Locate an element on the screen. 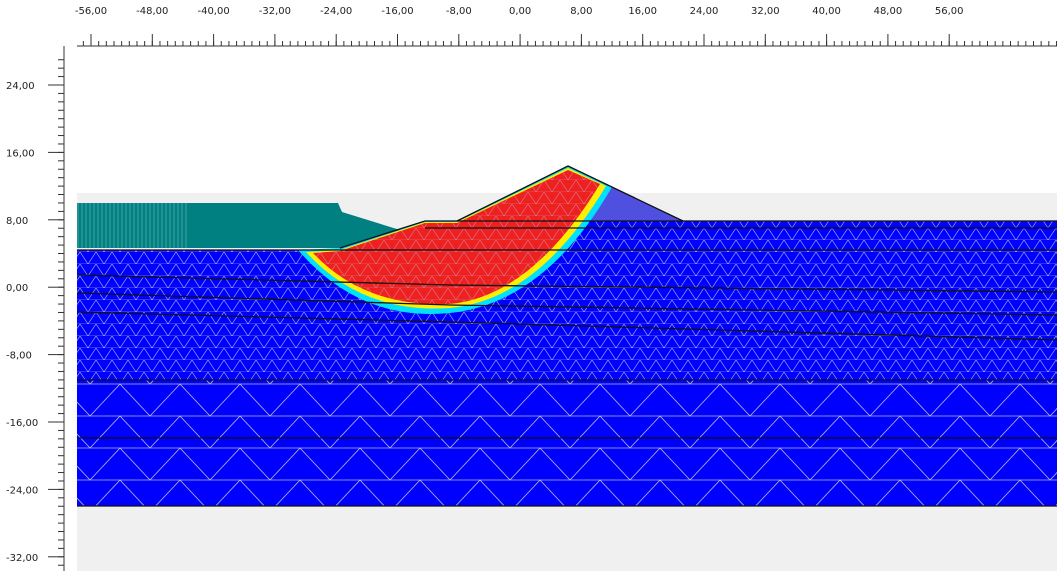 This screenshot has width=1057, height=575. x-ruler-label: -40,00 is located at coordinates (213, 11).